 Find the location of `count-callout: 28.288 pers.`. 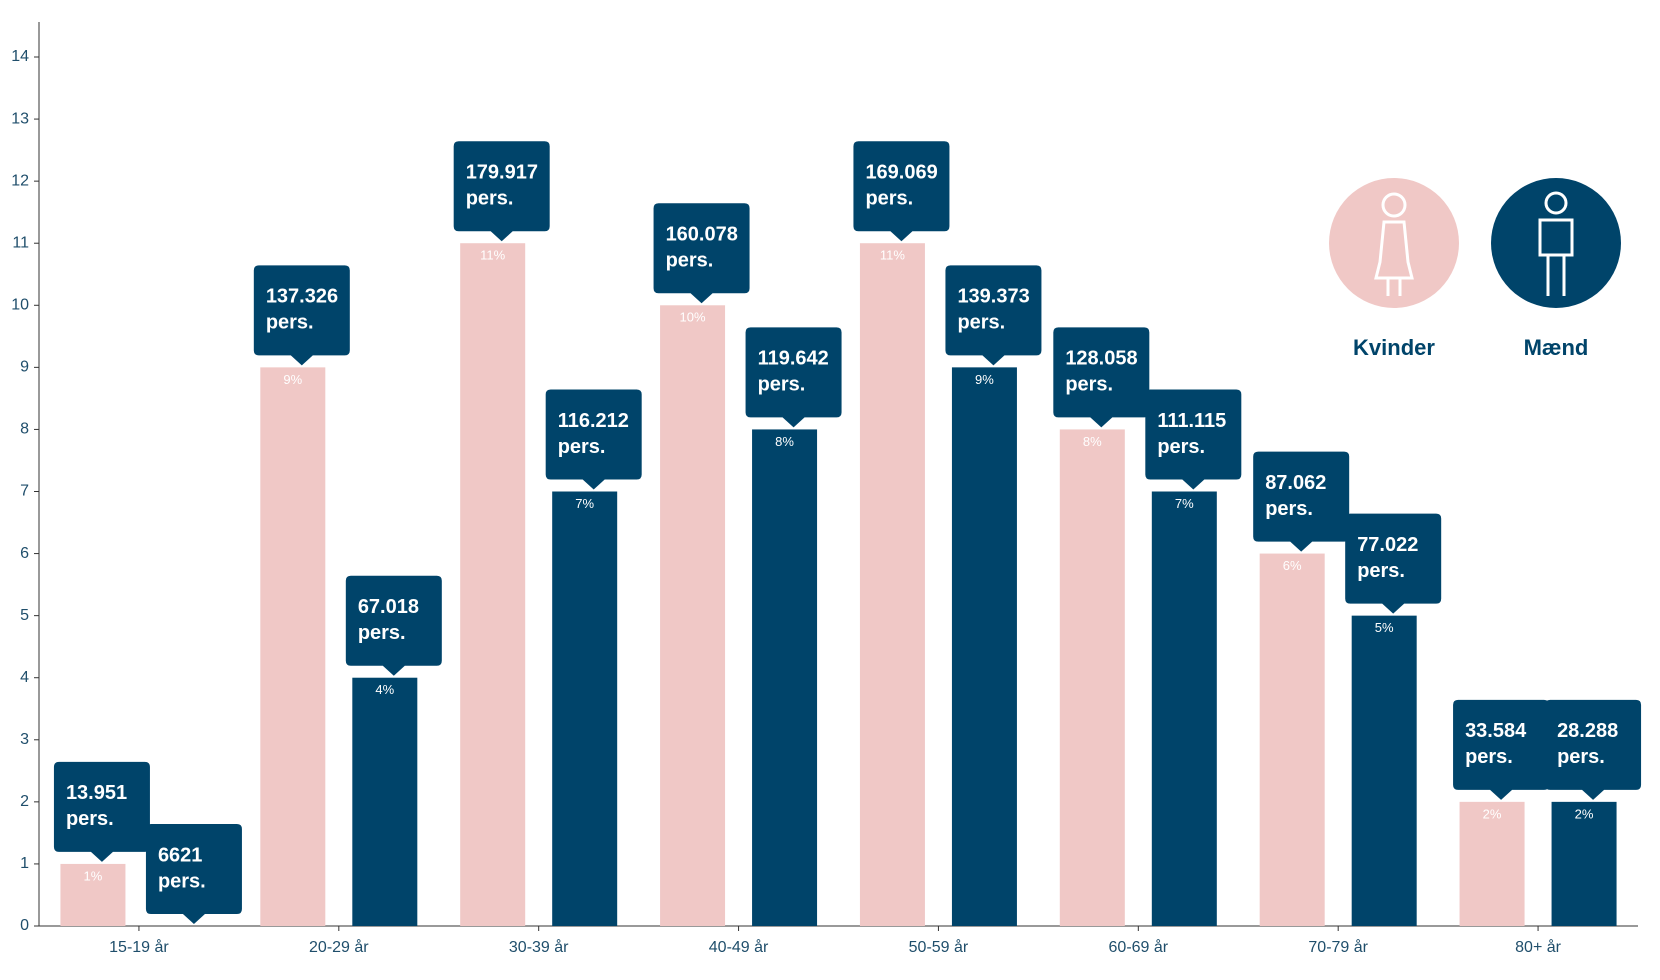

count-callout: 28.288 pers. is located at coordinates (1593, 749).